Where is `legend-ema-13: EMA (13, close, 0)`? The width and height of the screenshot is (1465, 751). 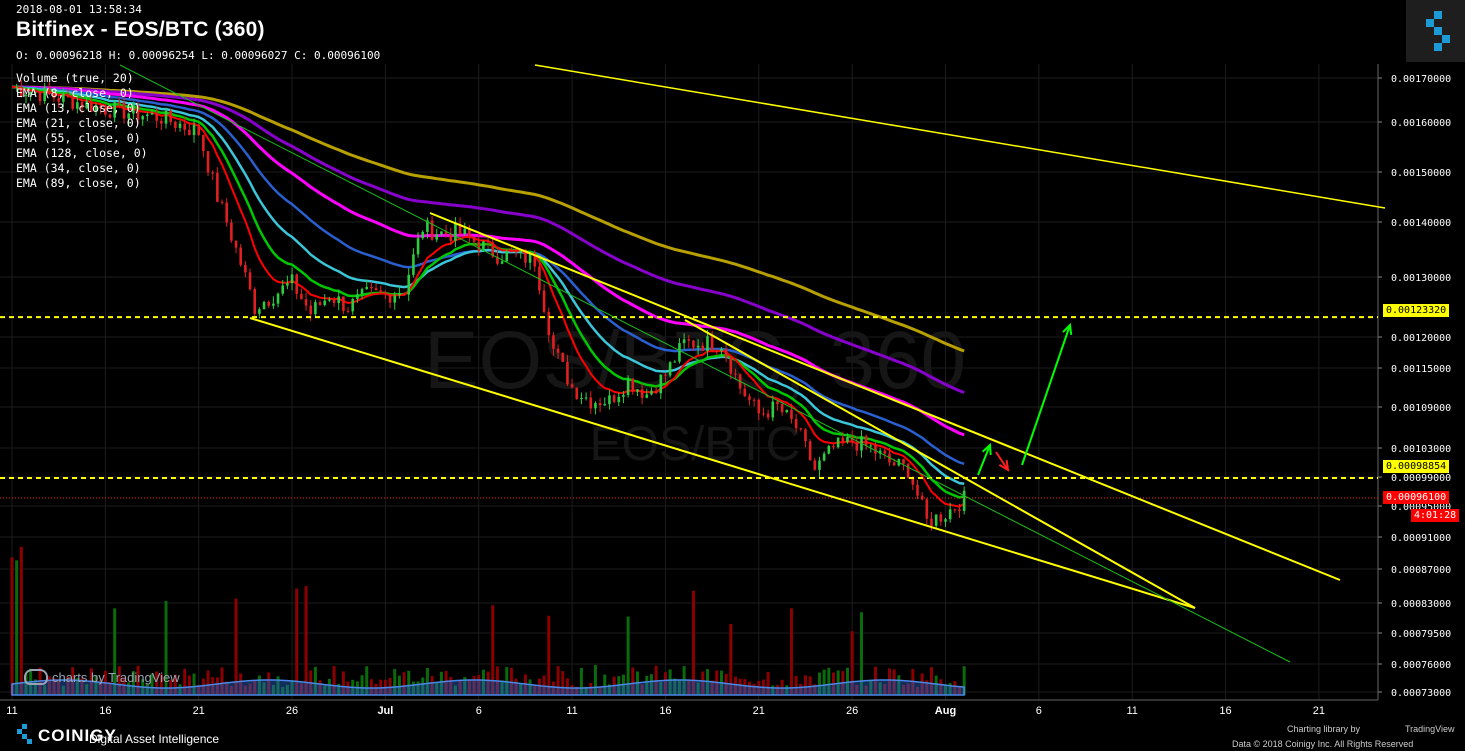
legend-ema-13: EMA (13, close, 0) is located at coordinates (78, 108).